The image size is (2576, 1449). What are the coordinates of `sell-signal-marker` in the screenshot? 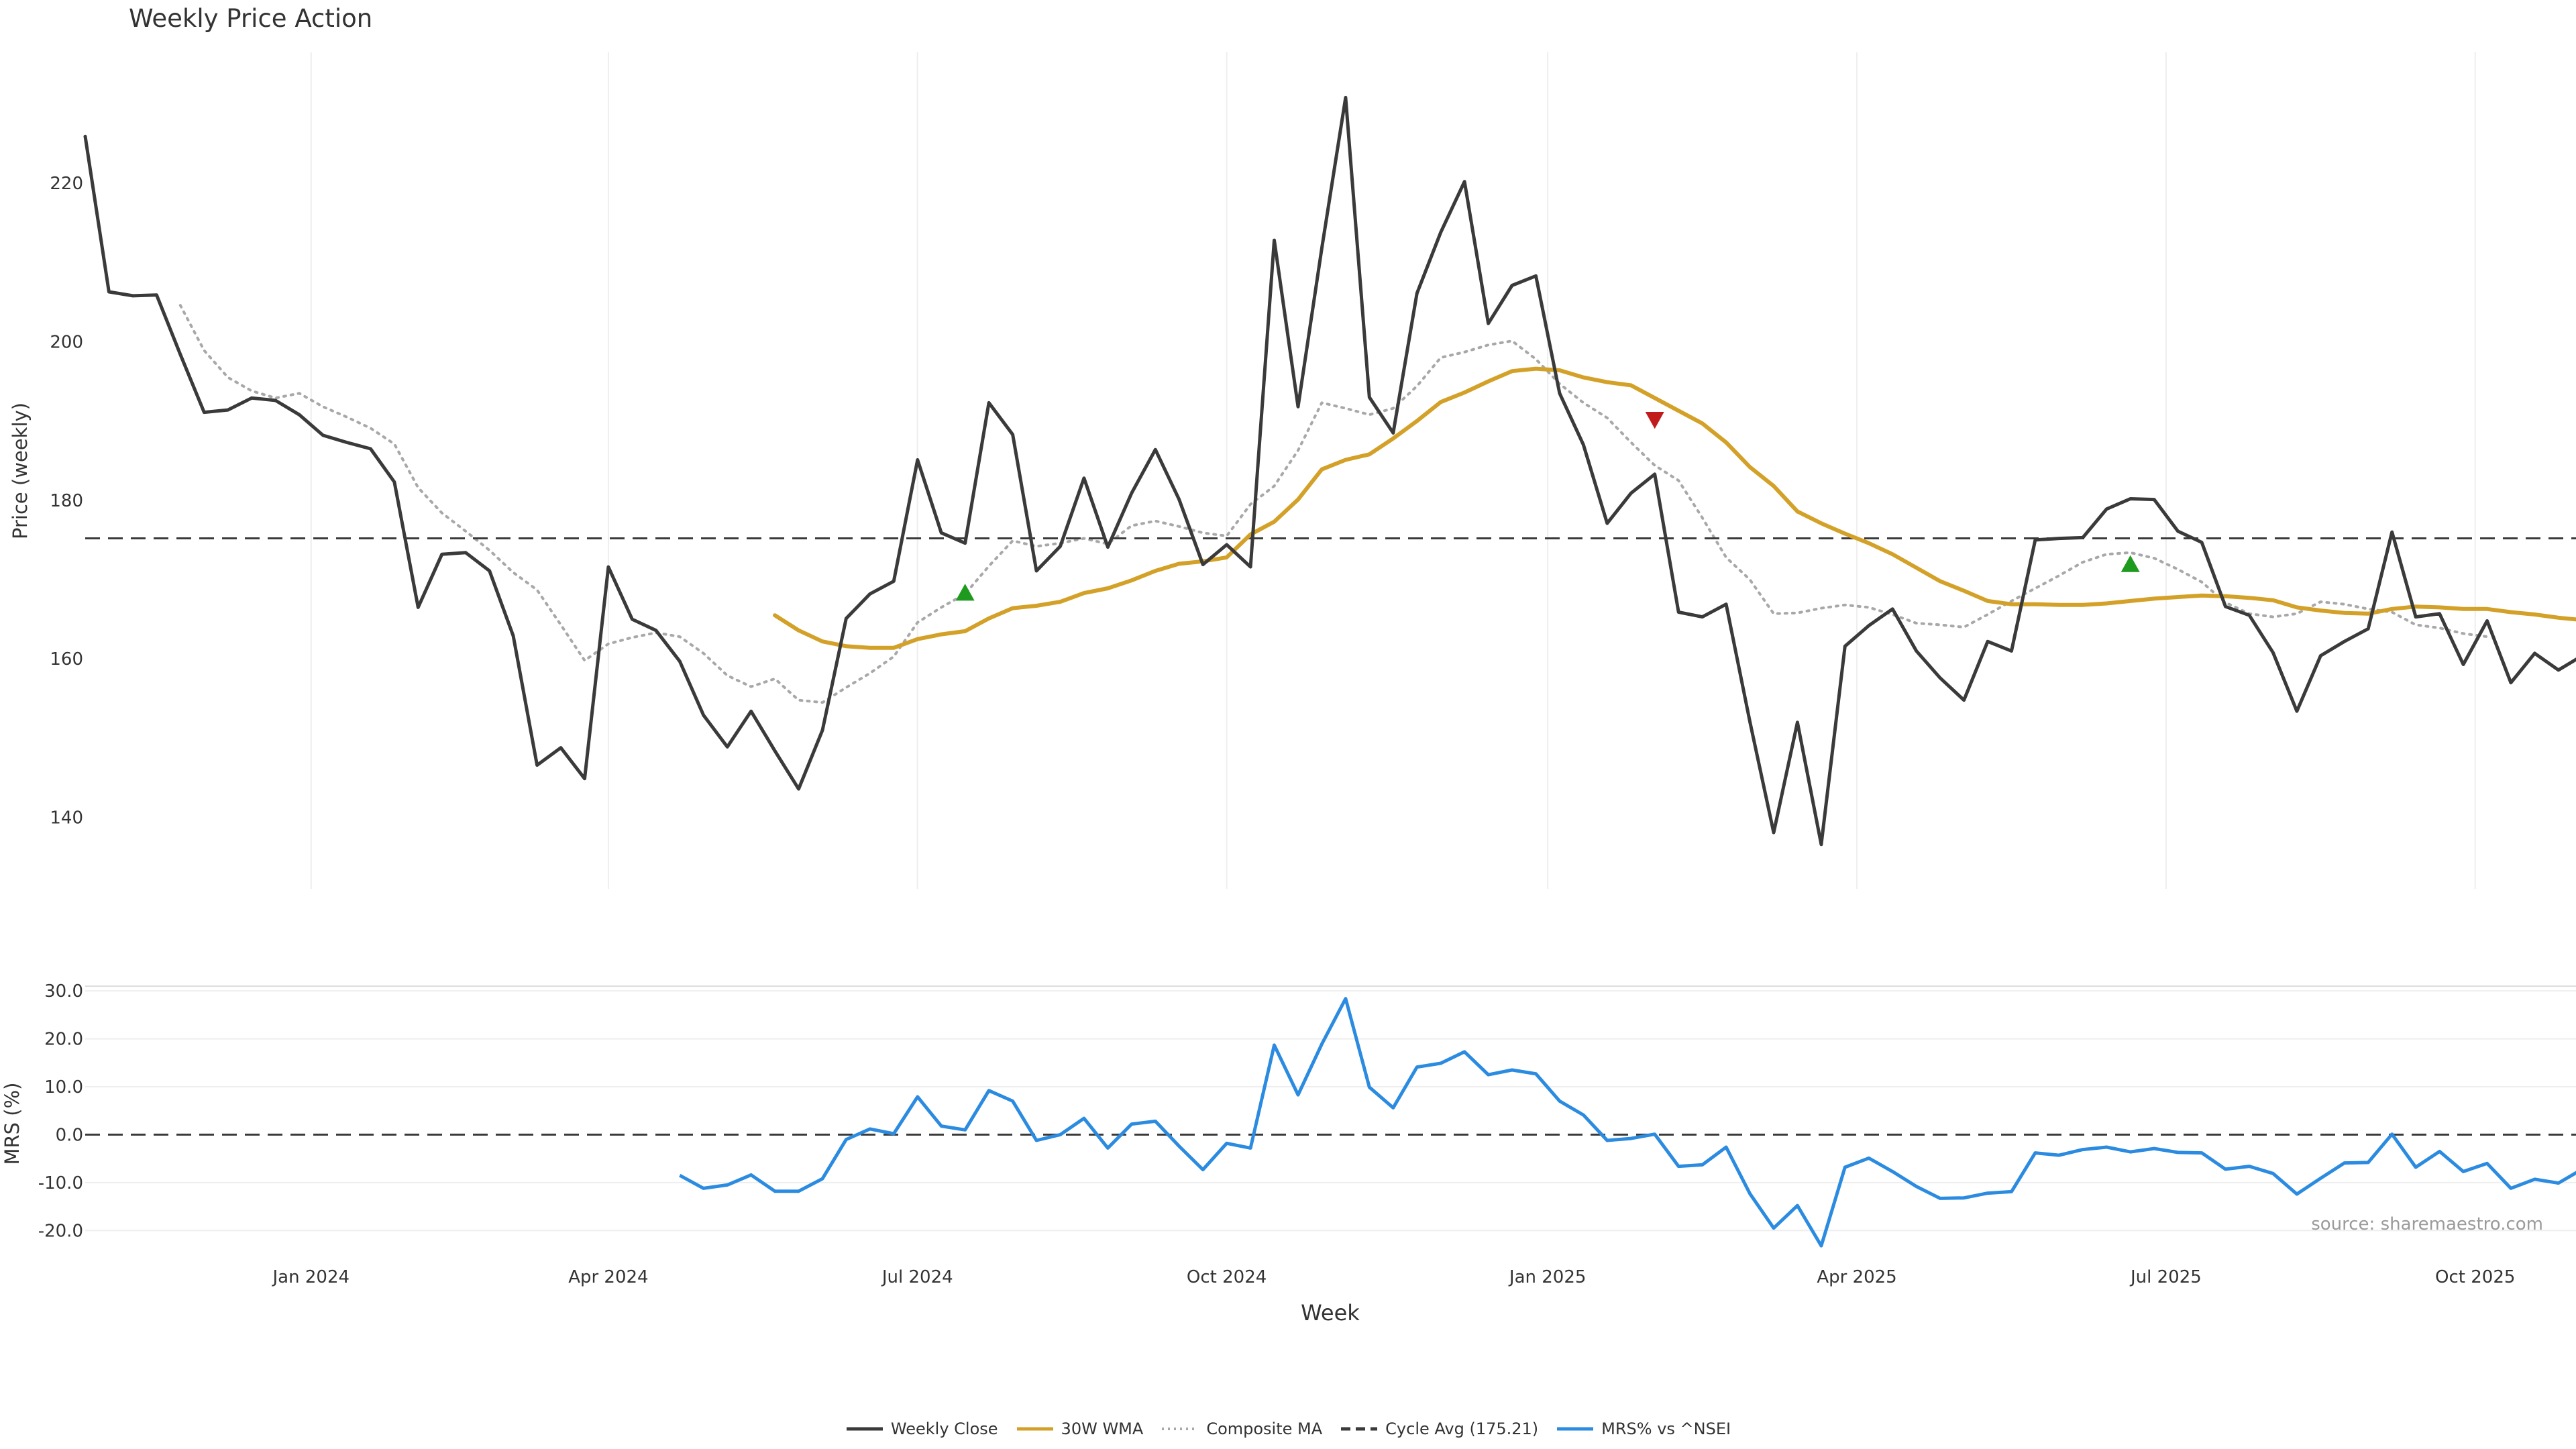 It's located at (1654, 420).